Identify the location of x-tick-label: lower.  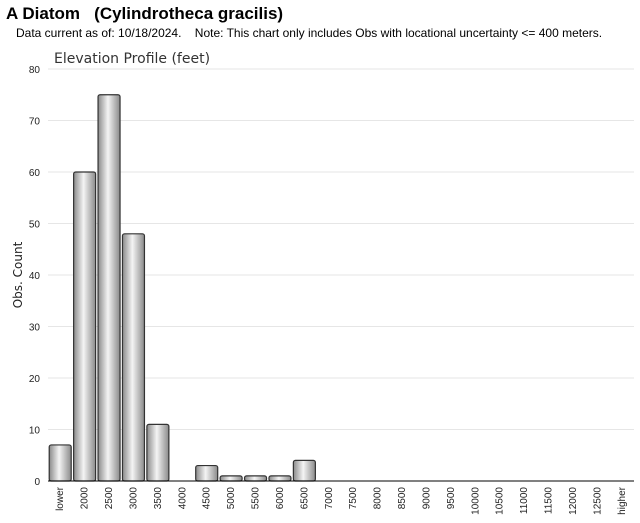
(60, 498).